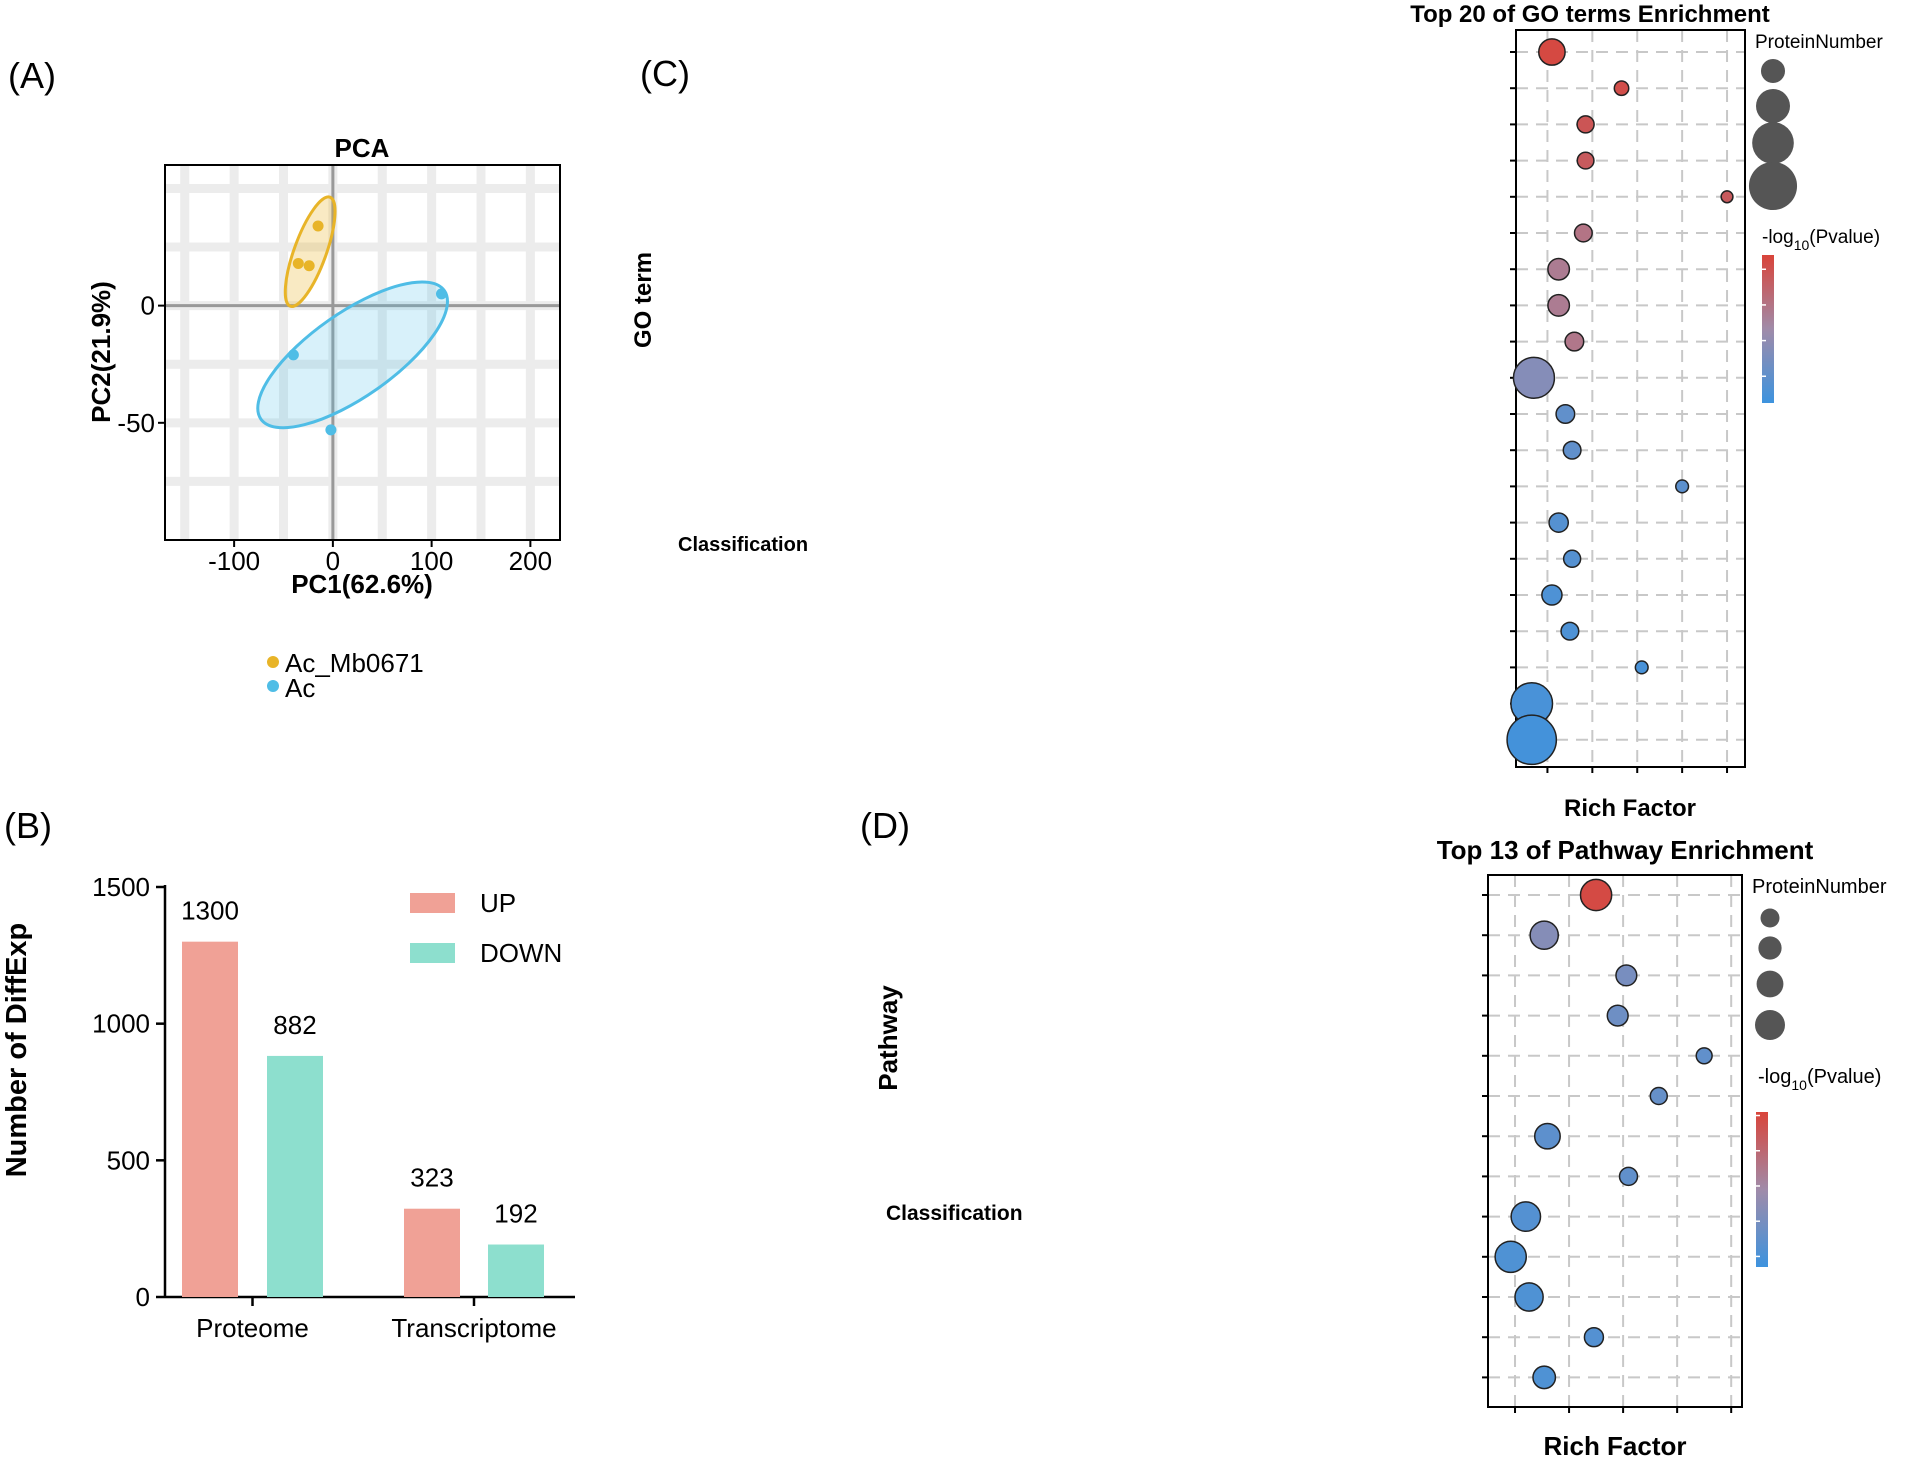  I want to click on pathway-color-legend-sub: 10, so click(1799, 1085).